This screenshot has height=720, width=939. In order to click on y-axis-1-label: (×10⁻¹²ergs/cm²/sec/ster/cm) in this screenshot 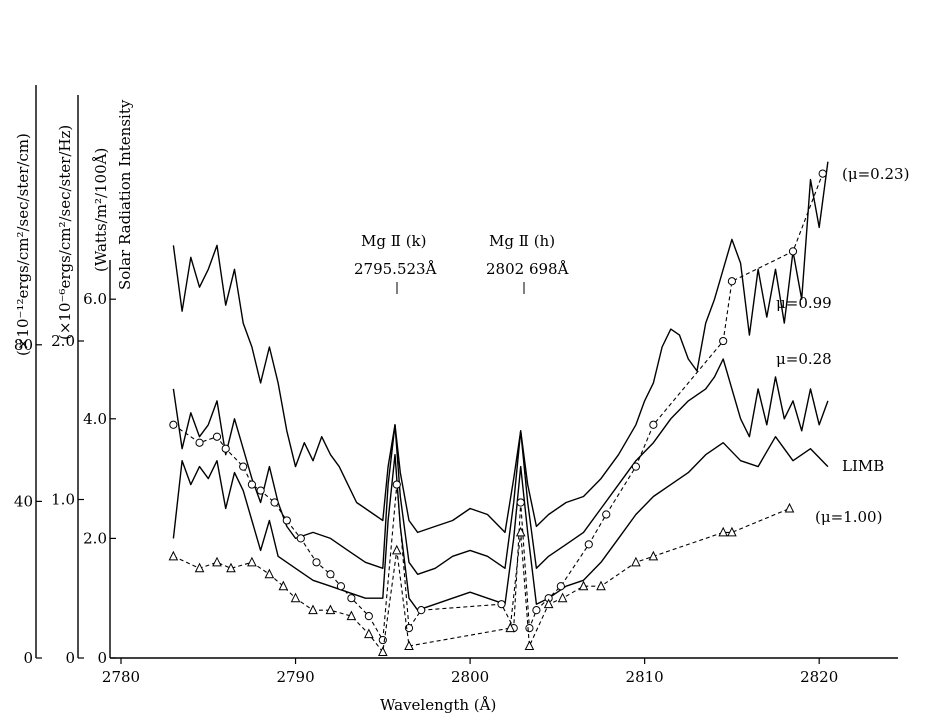, I will do `click(23, 244)`.